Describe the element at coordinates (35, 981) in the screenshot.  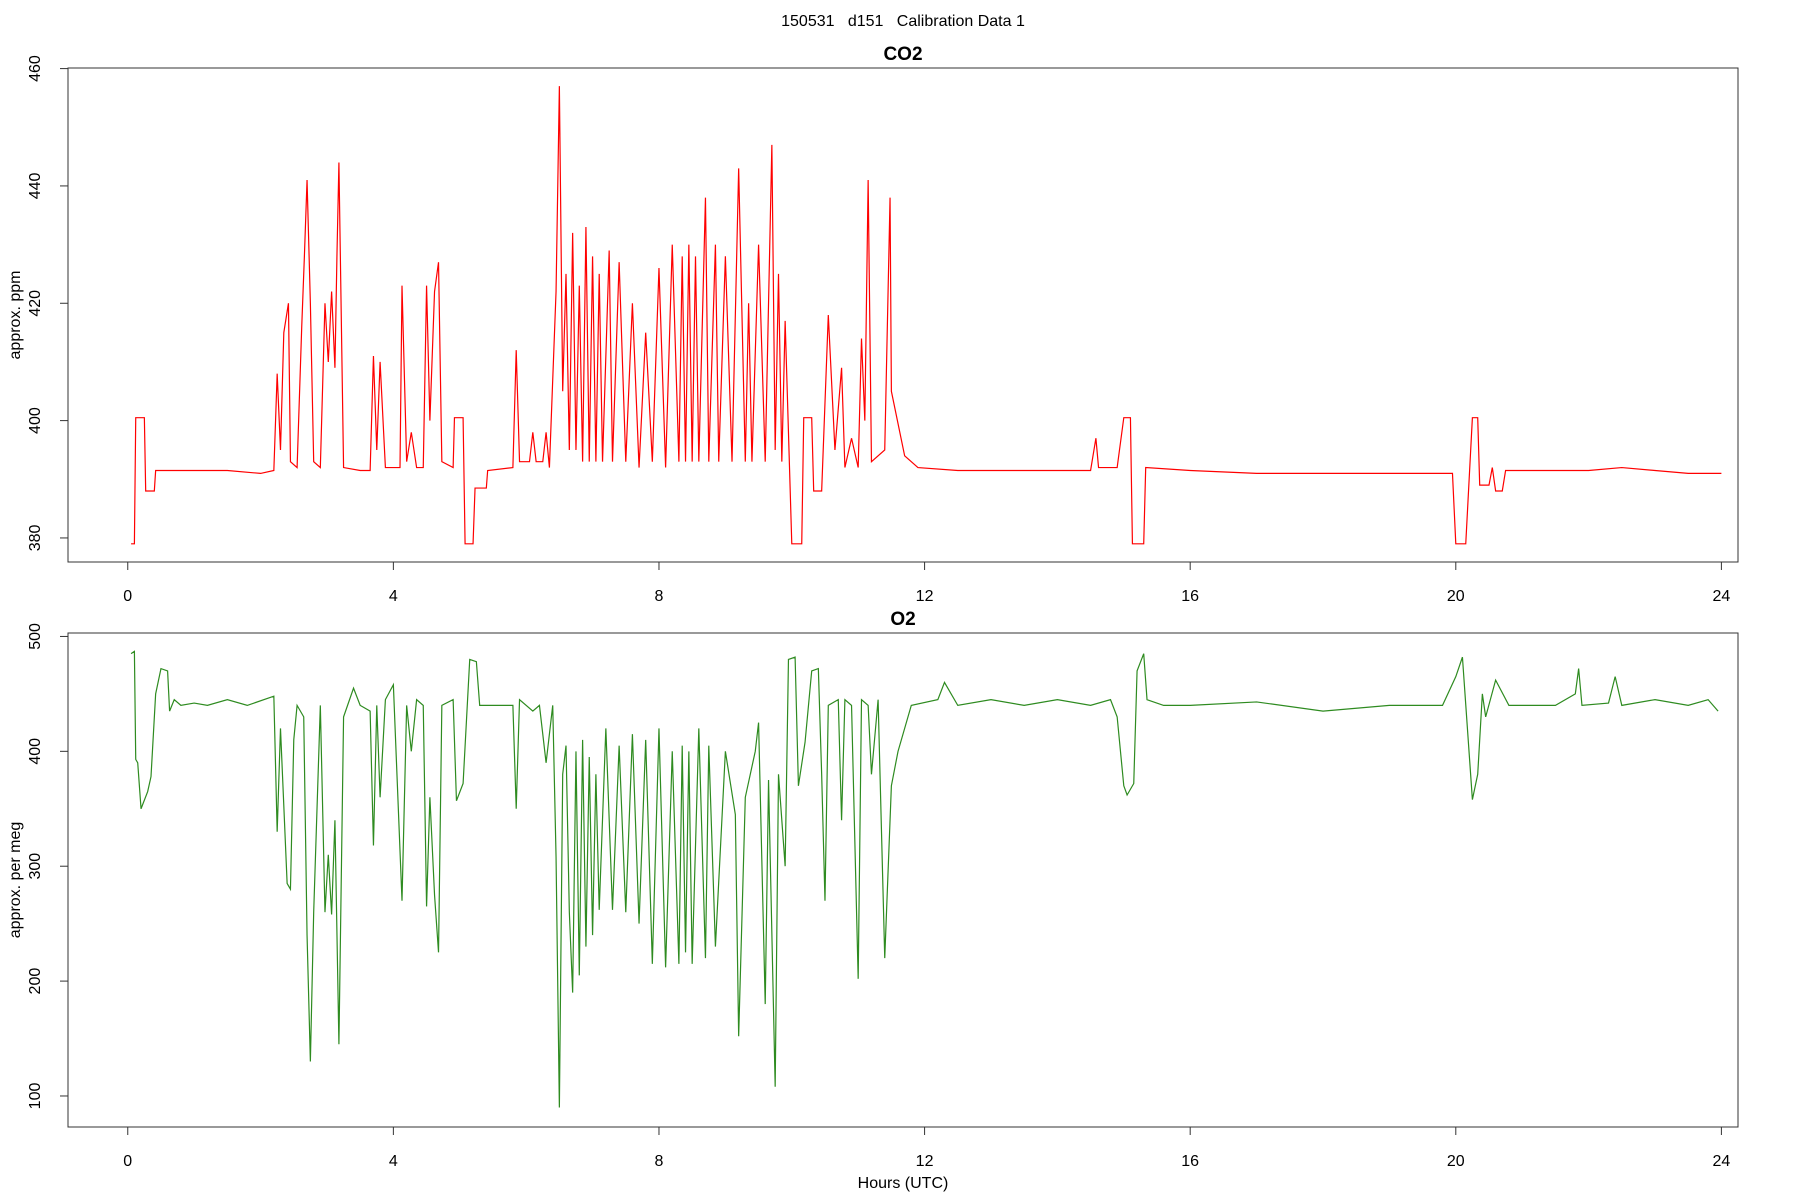
I see `y-tick-label: 200` at that location.